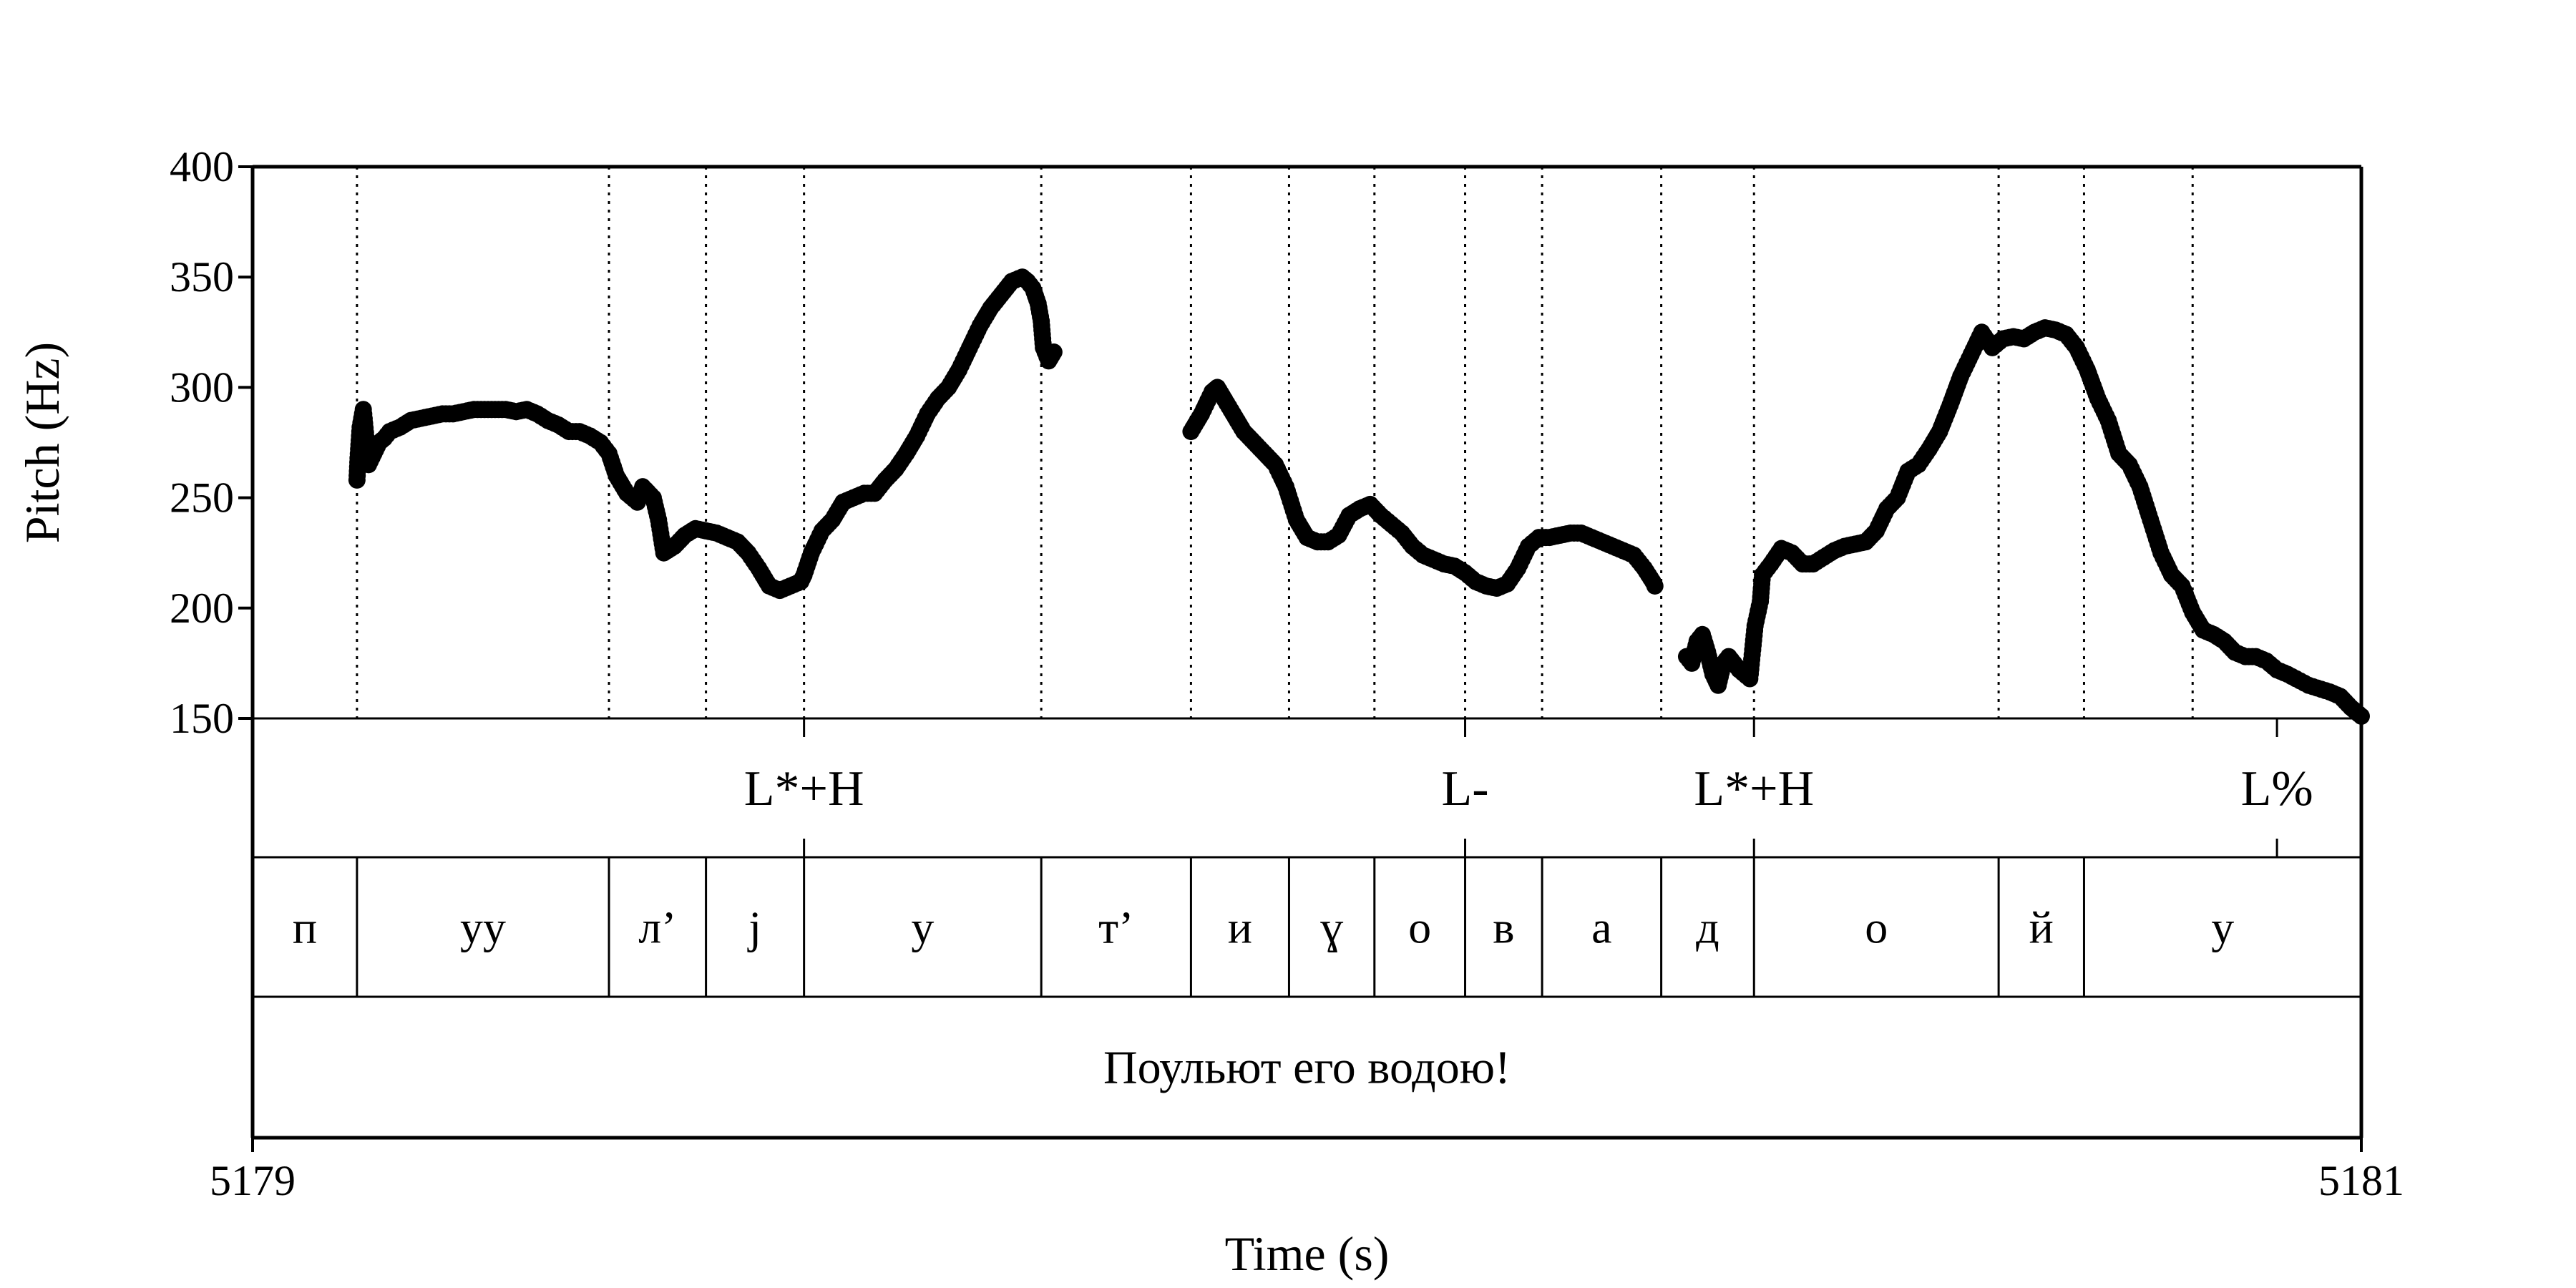  Describe the element at coordinates (202, 718) in the screenshot. I see `y-tick-label: 150` at that location.